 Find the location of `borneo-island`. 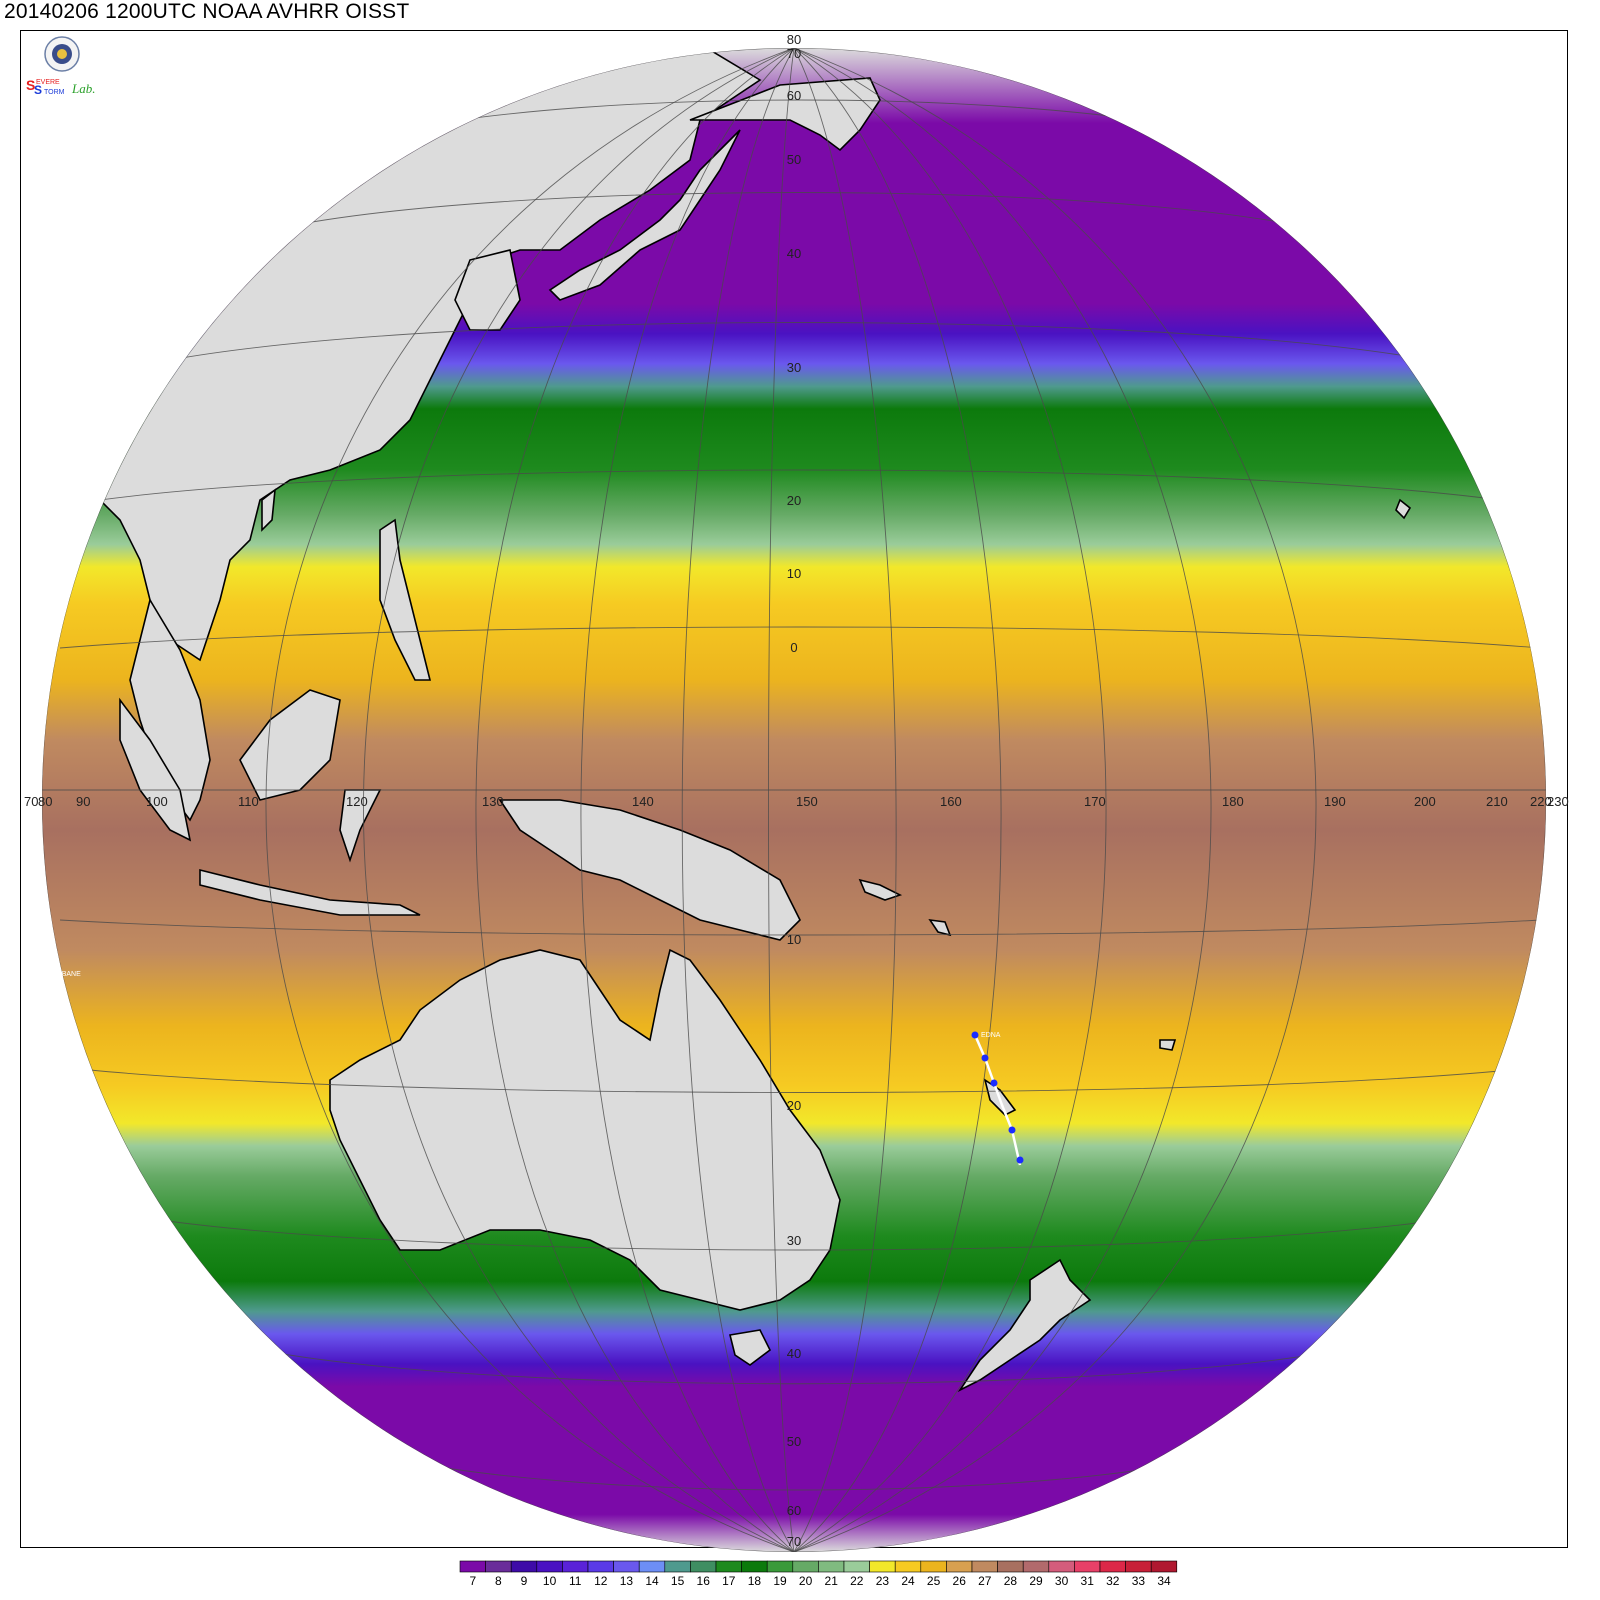

borneo-island is located at coordinates (290, 745).